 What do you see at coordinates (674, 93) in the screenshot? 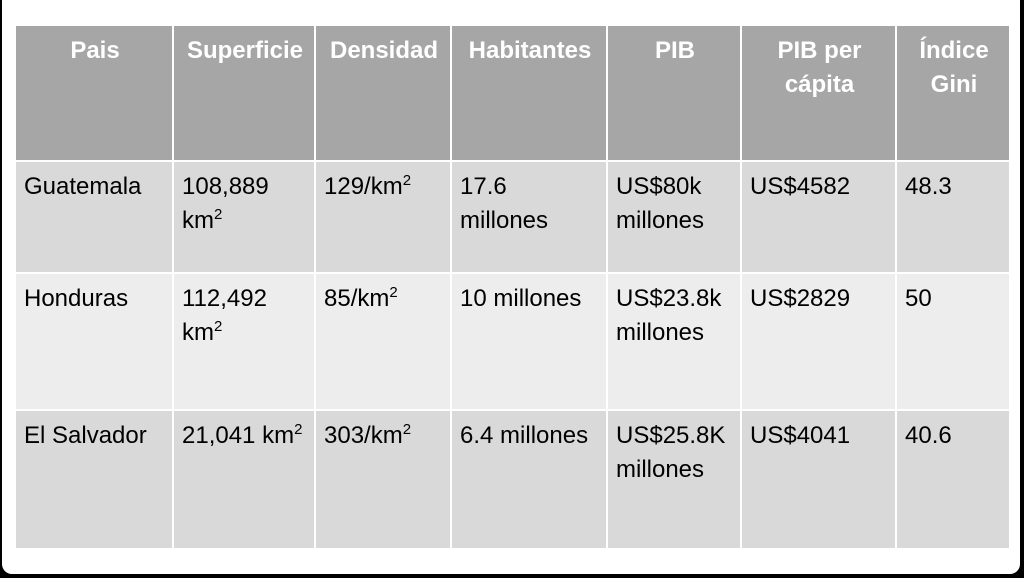
I see `header-pib: PIB` at bounding box center [674, 93].